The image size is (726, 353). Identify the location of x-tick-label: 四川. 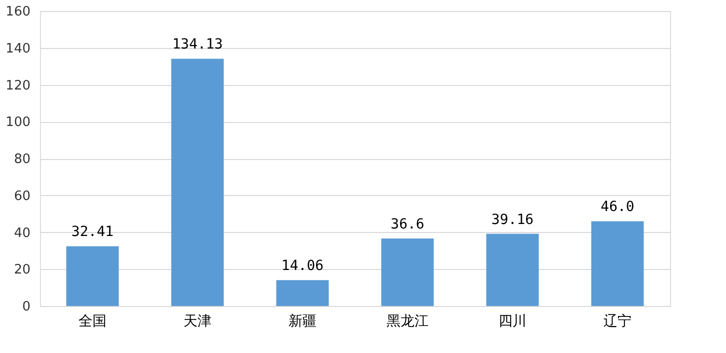
(512, 322).